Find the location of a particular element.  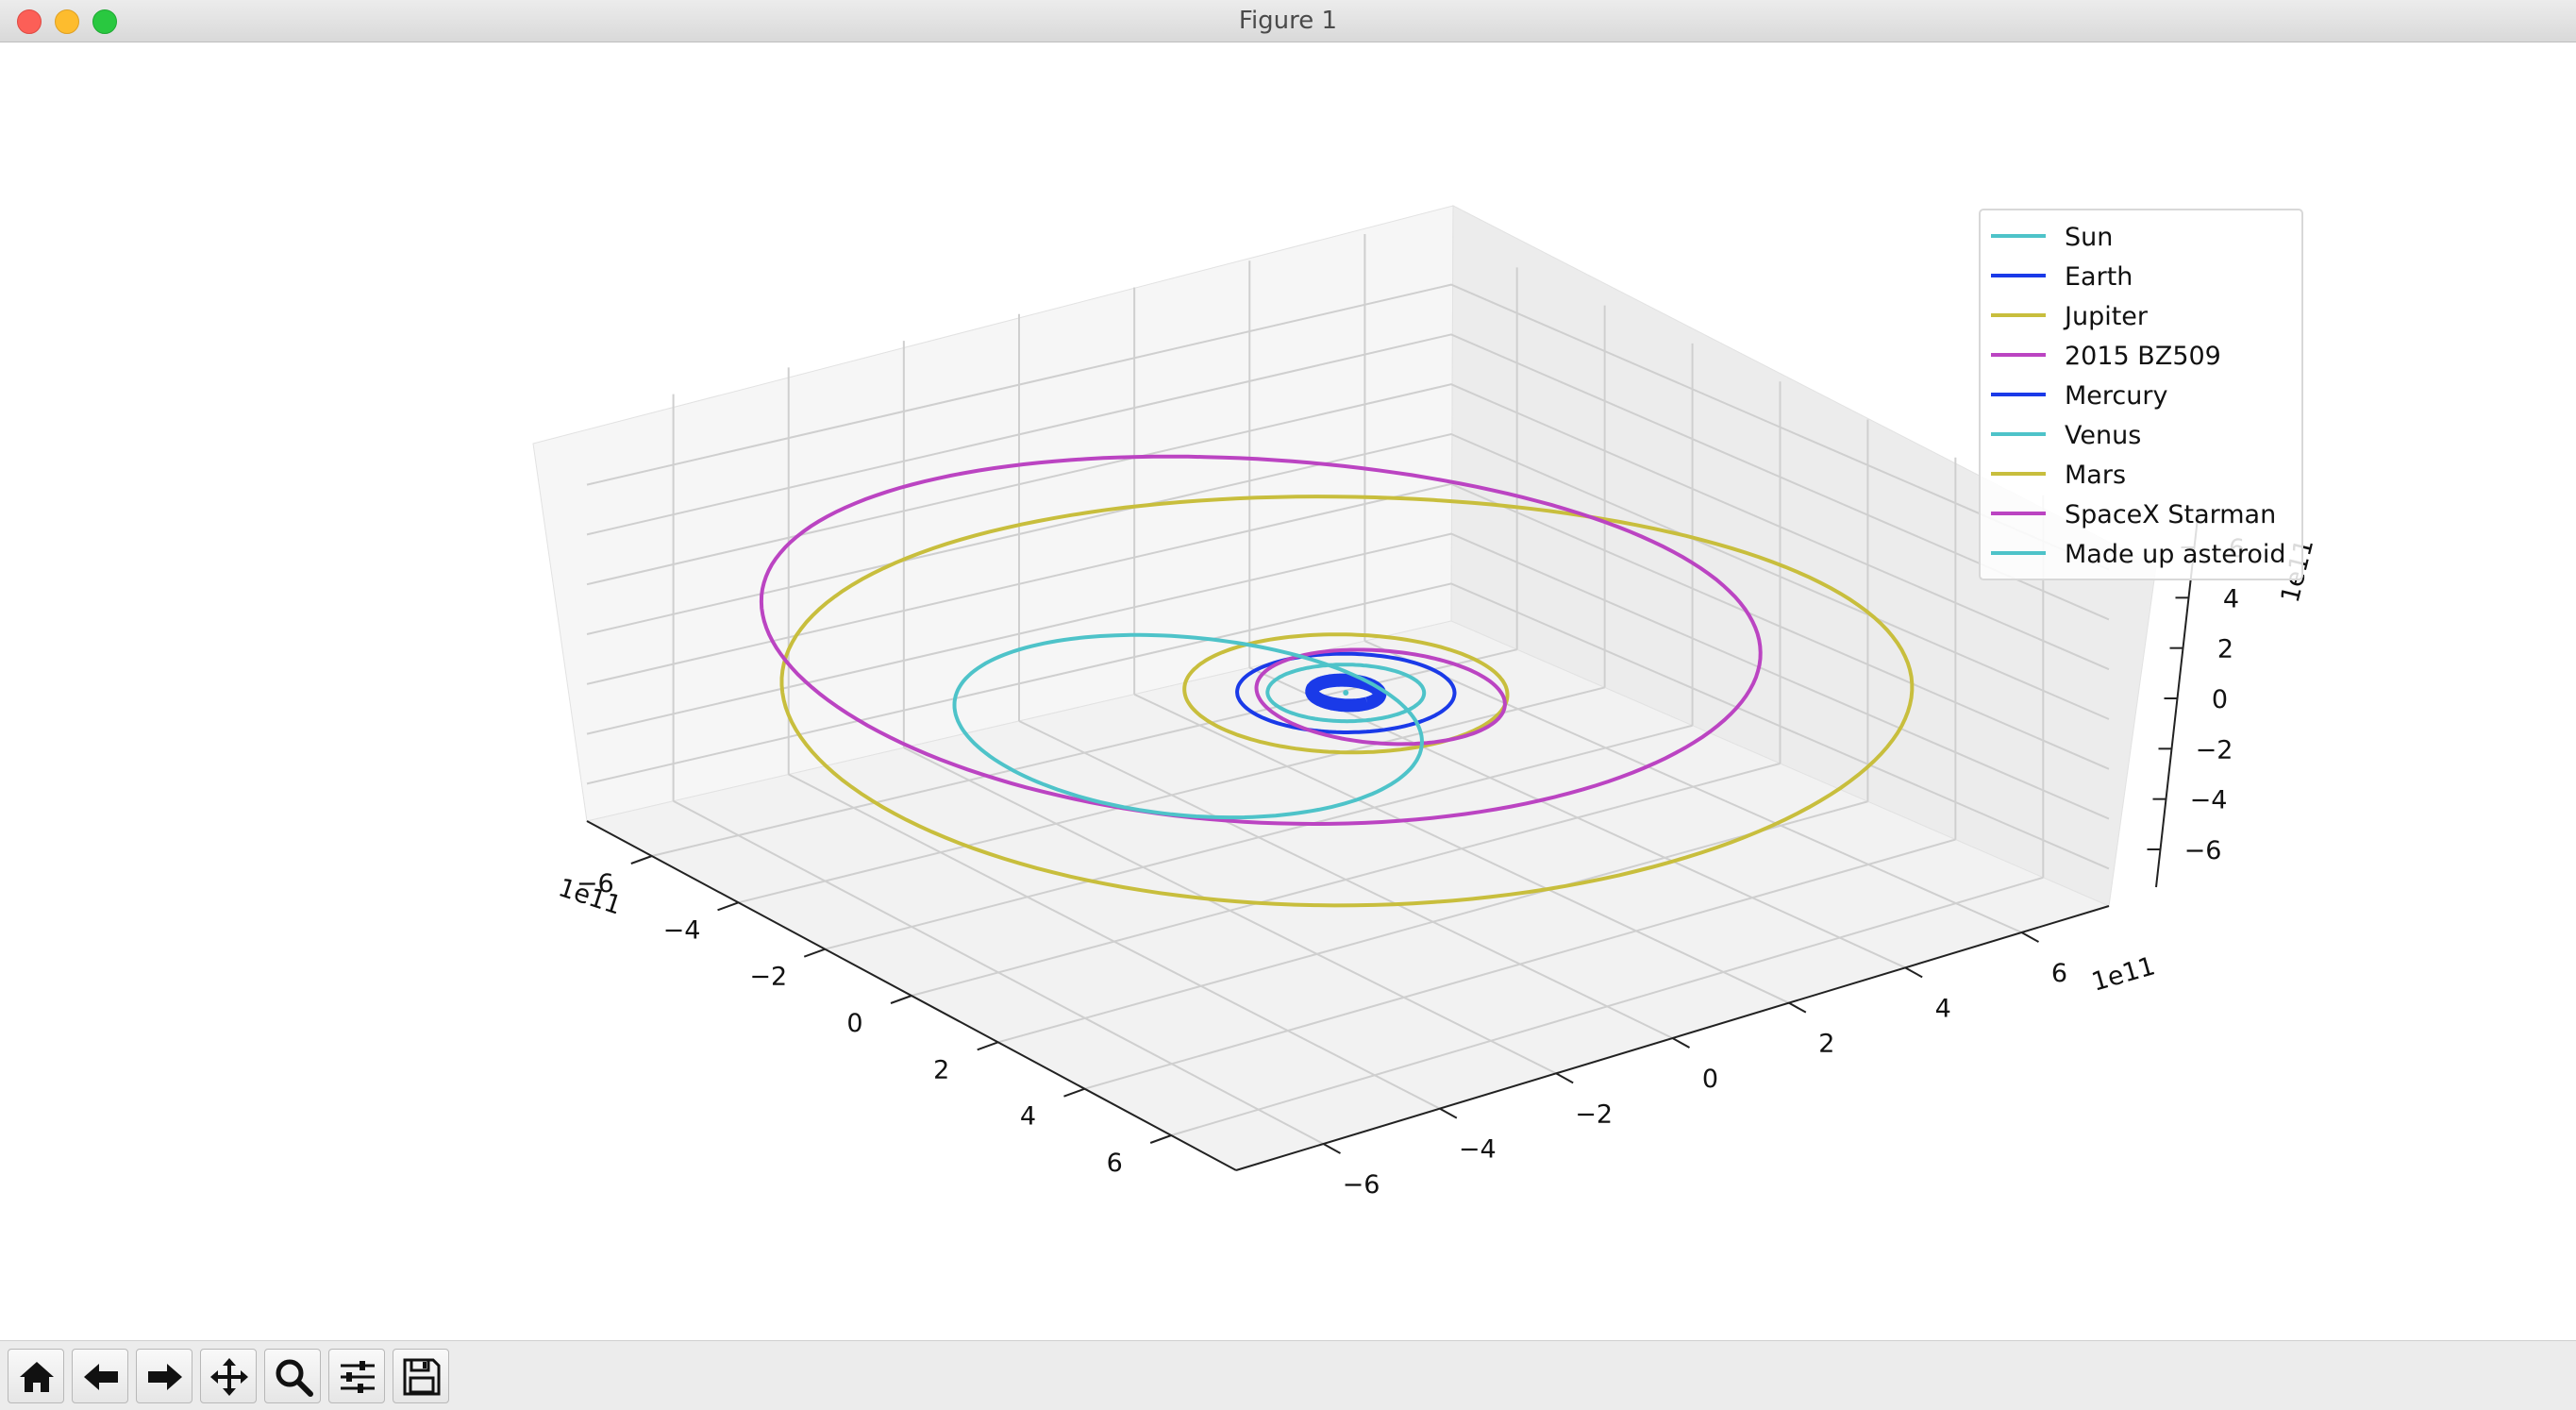

x-tick-label: −4 is located at coordinates (682, 930).